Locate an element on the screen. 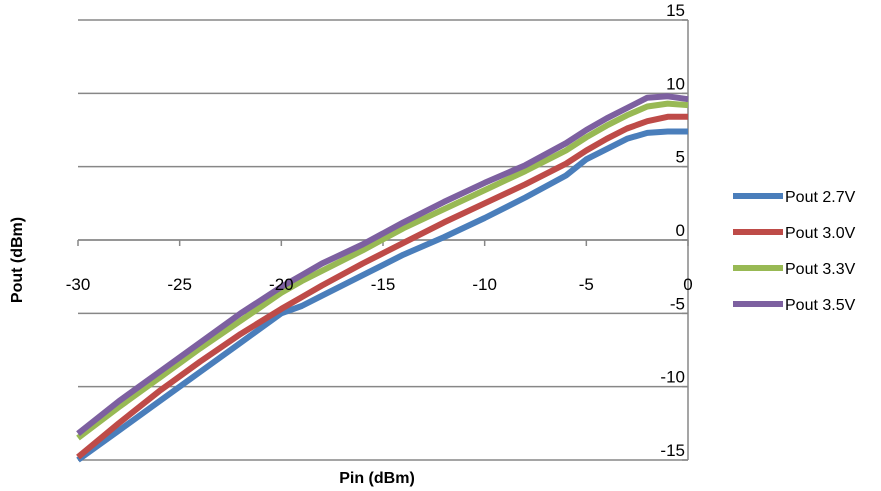 This screenshot has width=881, height=491. legend-label: Pout 2.7V is located at coordinates (820, 197).